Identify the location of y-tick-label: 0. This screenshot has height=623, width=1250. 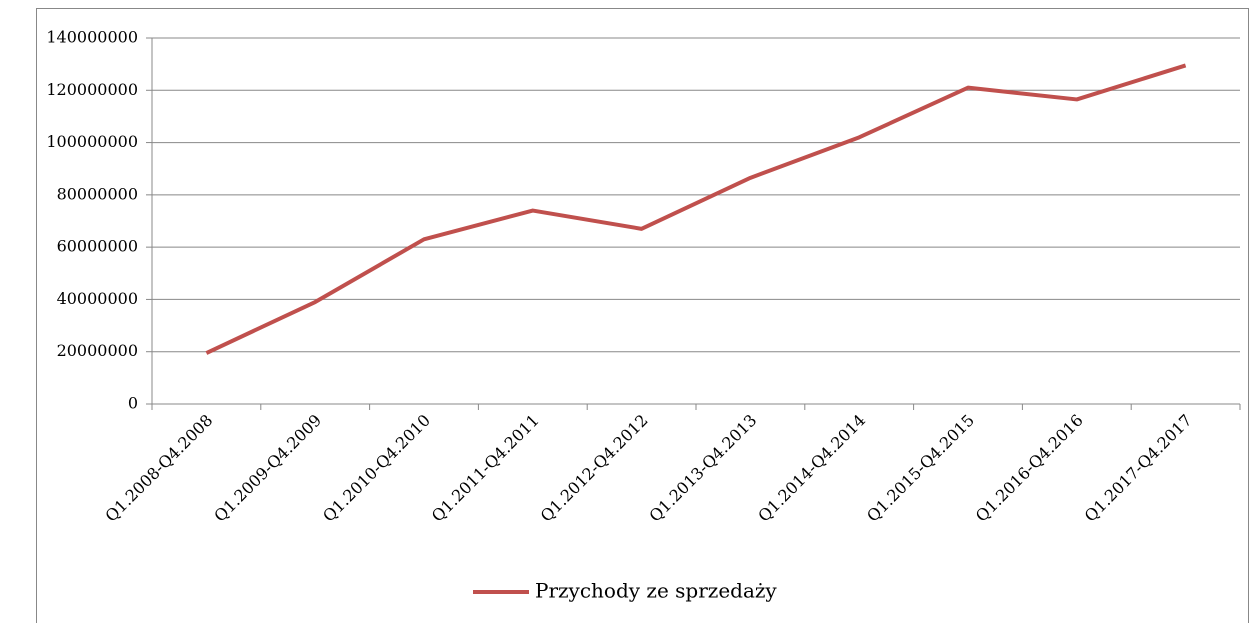
(133, 403).